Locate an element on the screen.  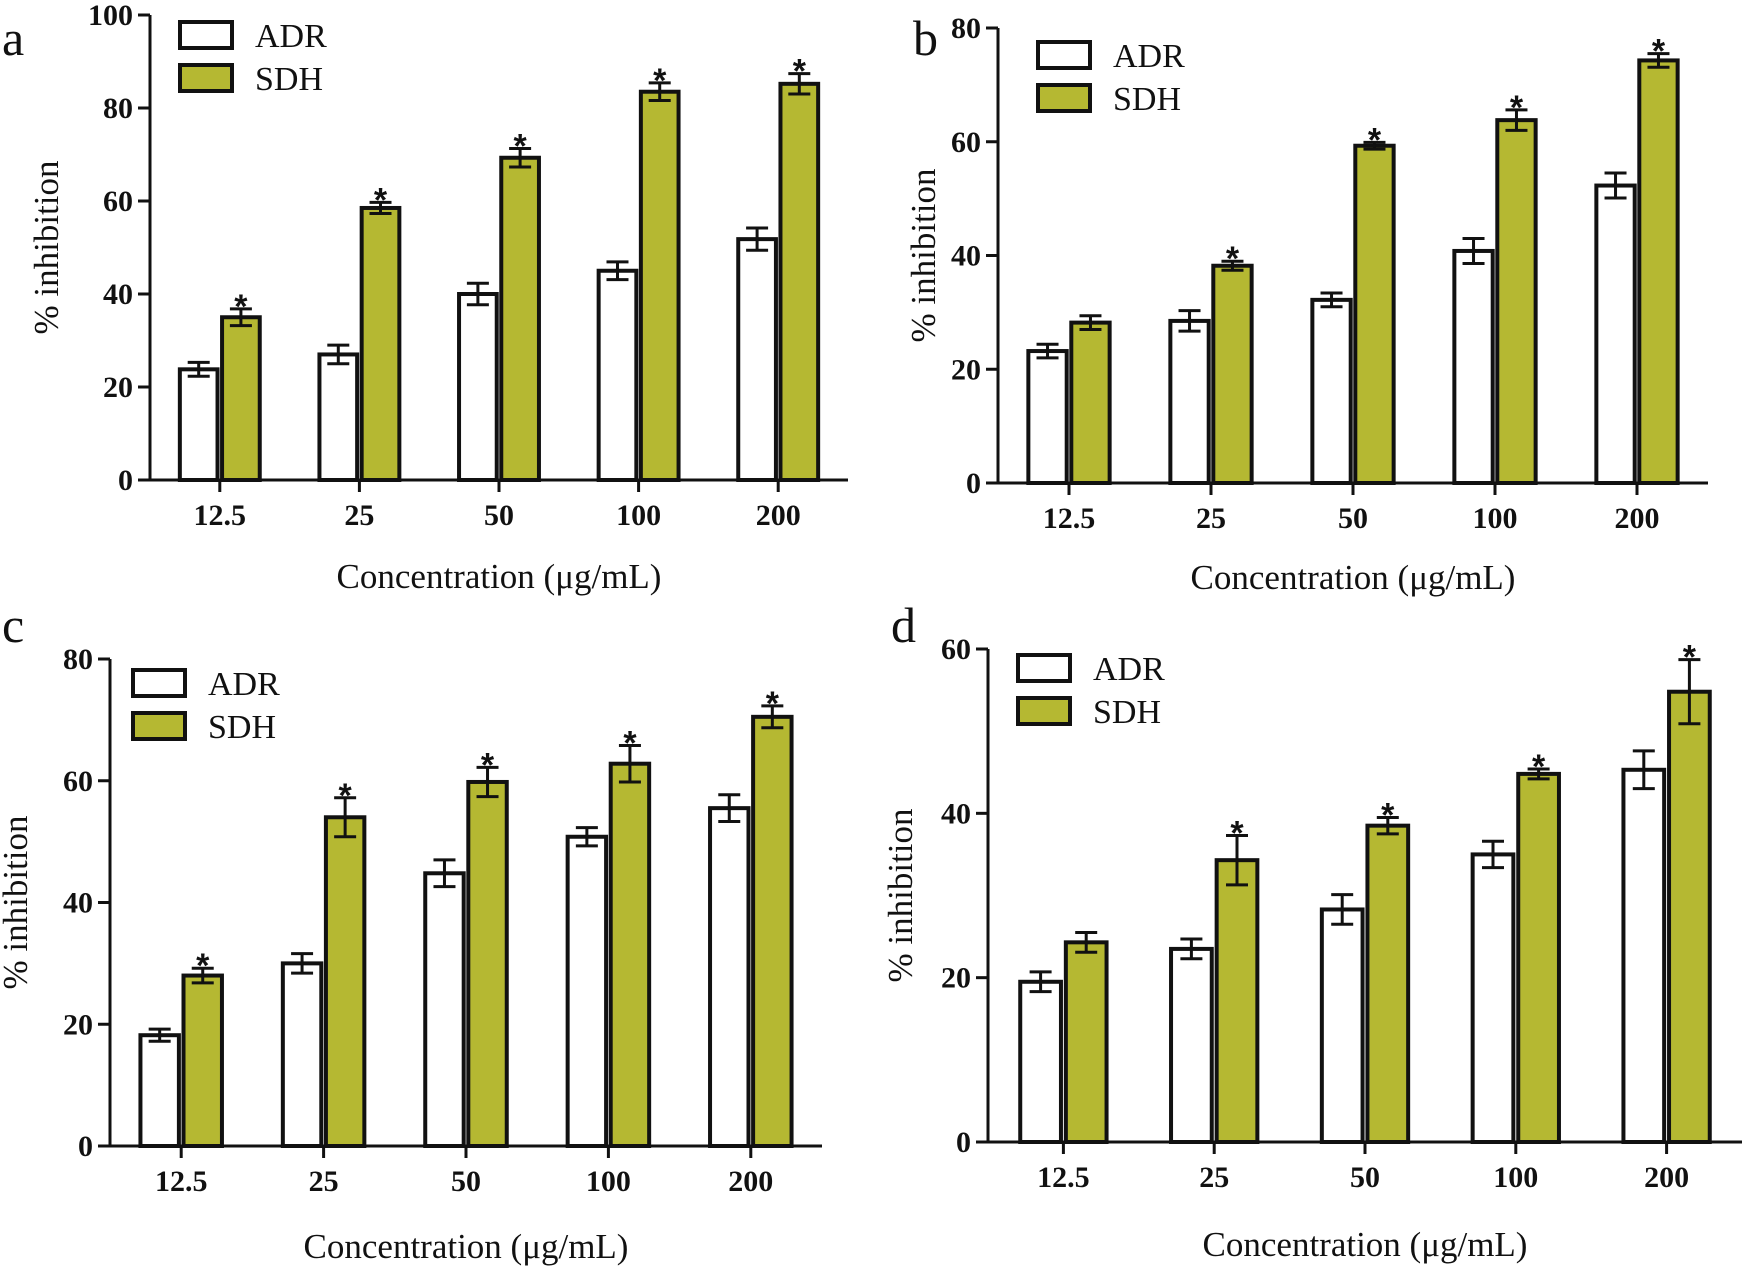
panel-letter: d is located at coordinates (903, 625).